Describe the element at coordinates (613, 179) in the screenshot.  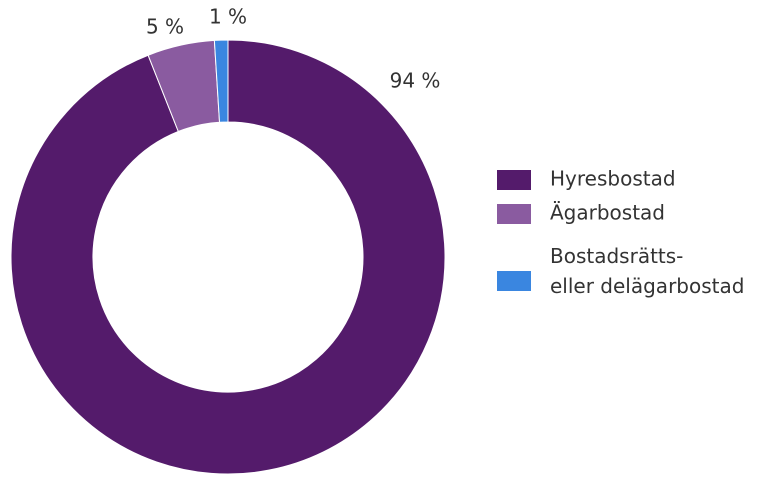
I see `legend-label: Hyresbostad` at that location.